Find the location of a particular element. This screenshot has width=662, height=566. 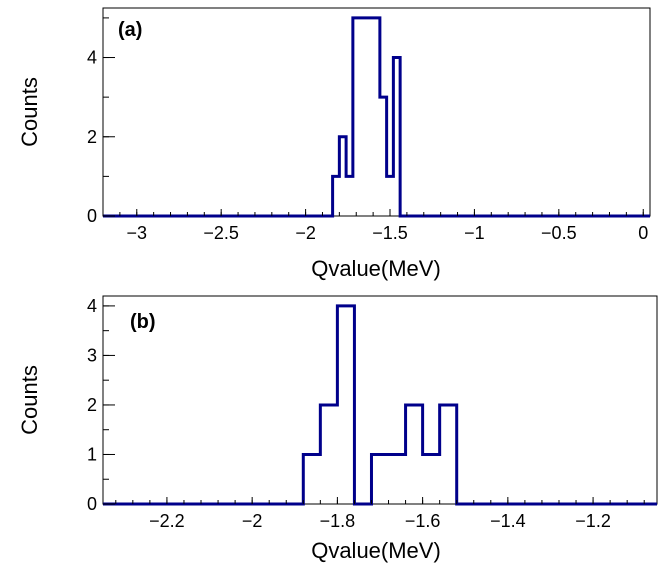

x-tick-label: −1.6 is located at coordinates (423, 521).